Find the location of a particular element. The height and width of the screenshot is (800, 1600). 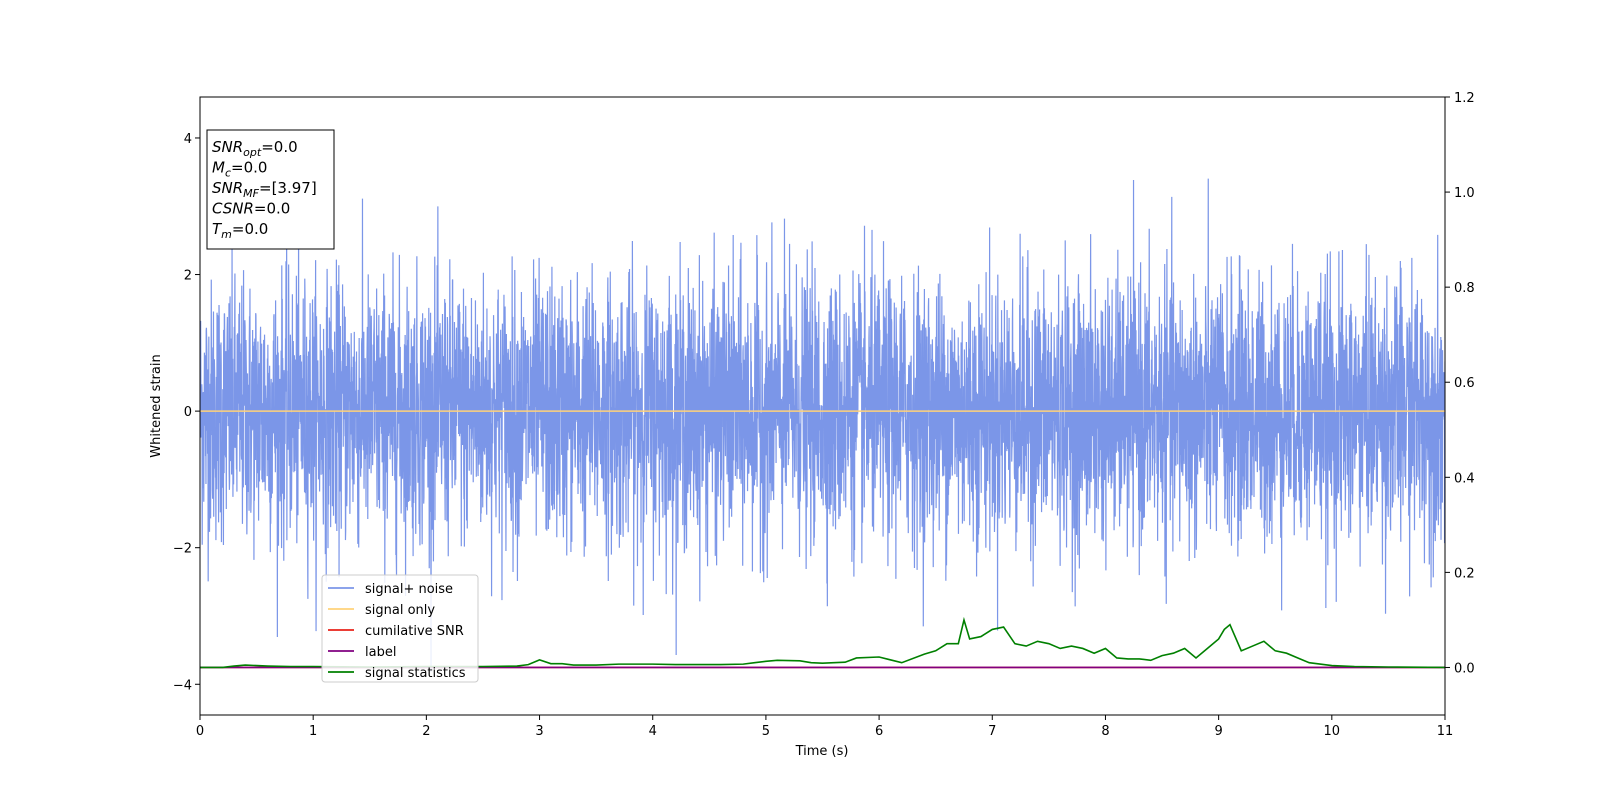

info-subscript: c is located at coordinates (228, 173).